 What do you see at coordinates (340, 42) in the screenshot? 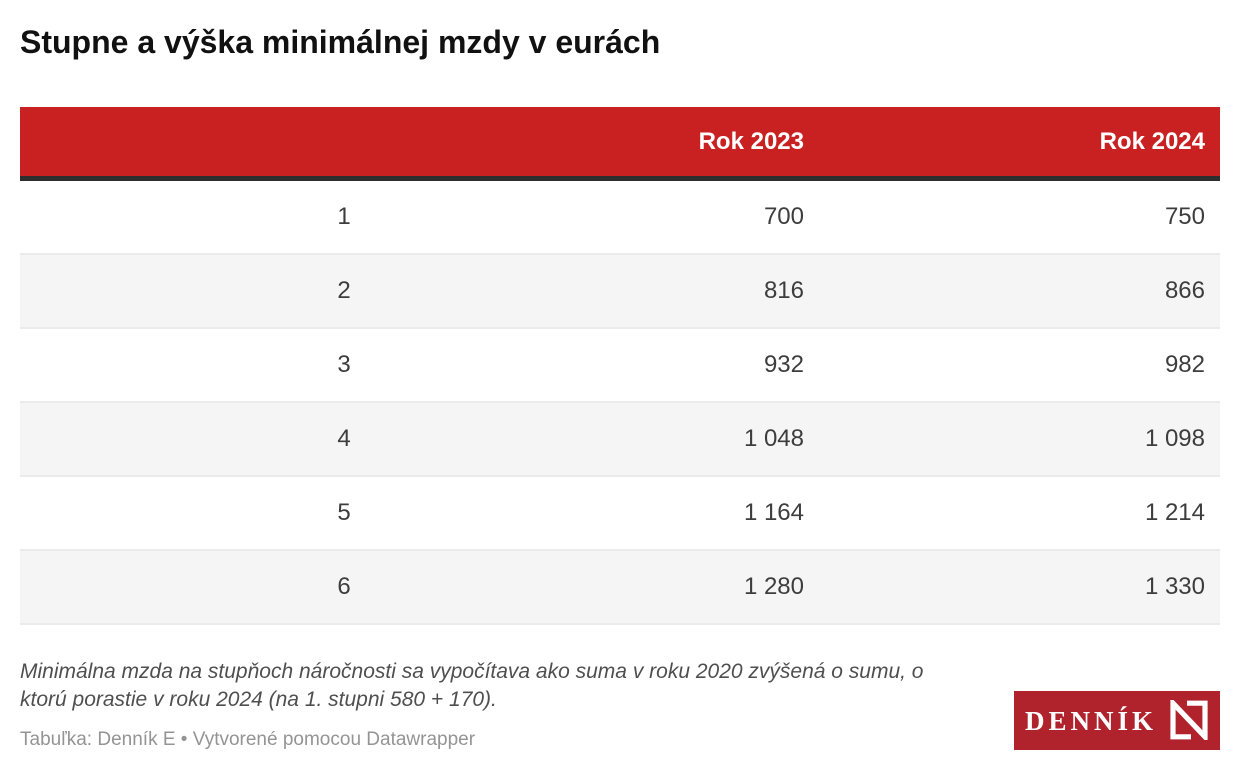
I see `page-title: Stupne a výška minimálnej mzdy v eurách` at bounding box center [340, 42].